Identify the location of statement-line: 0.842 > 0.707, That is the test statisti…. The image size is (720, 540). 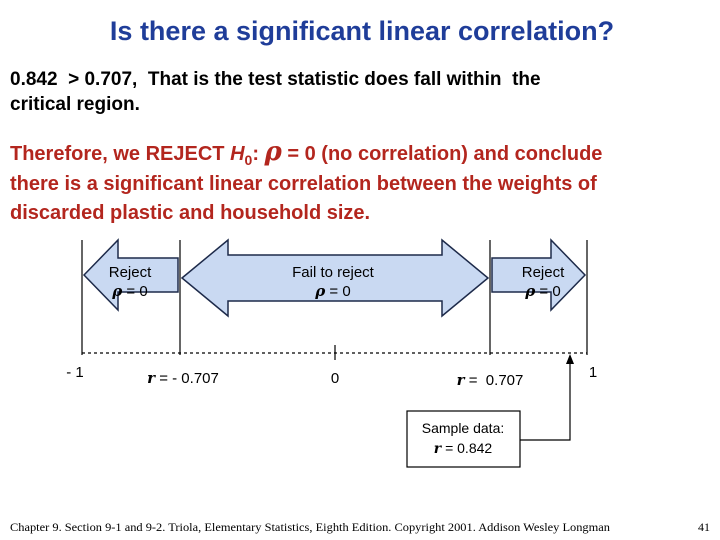
(275, 79).